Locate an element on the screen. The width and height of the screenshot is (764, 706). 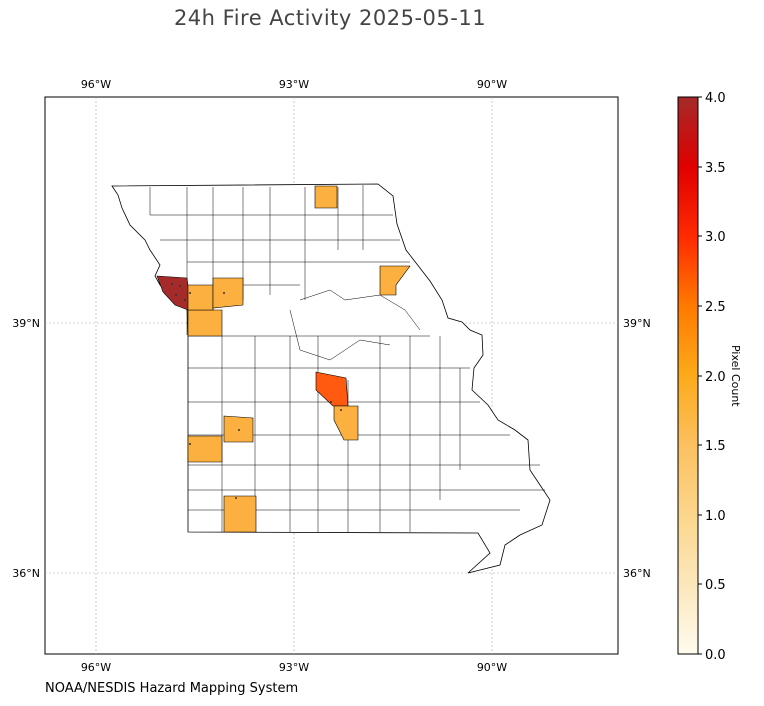
colorbar-tick-label: 4.0 is located at coordinates (715, 98).